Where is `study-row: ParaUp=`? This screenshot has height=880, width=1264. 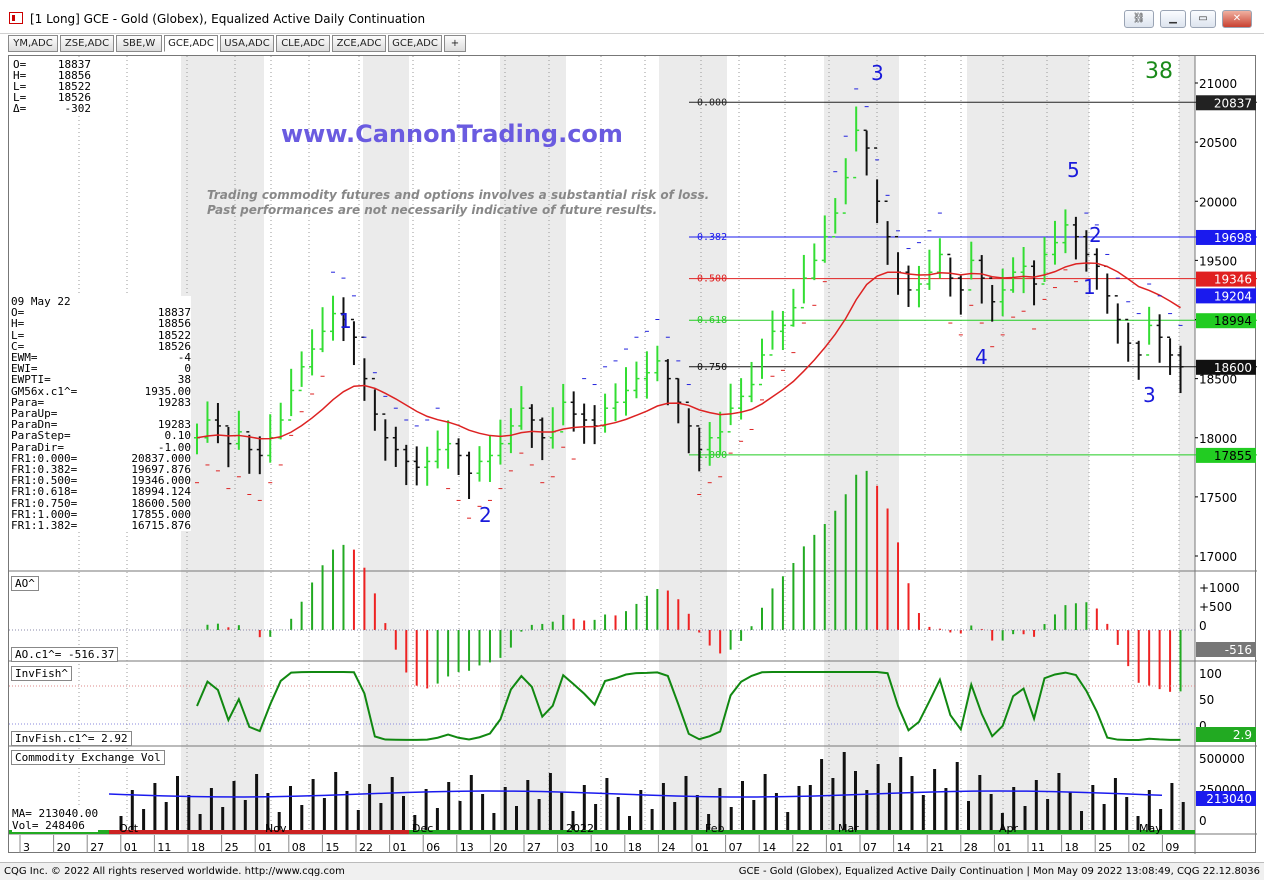 study-row: ParaUp= is located at coordinates (34, 414).